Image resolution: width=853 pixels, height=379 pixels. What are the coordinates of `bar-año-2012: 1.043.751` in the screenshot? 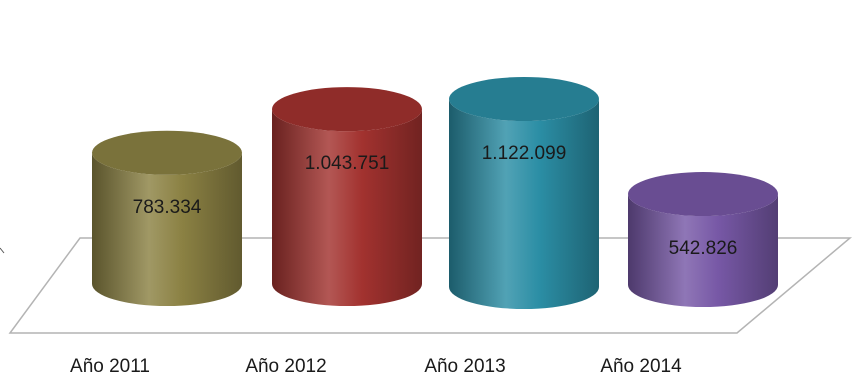 It's located at (347, 196).